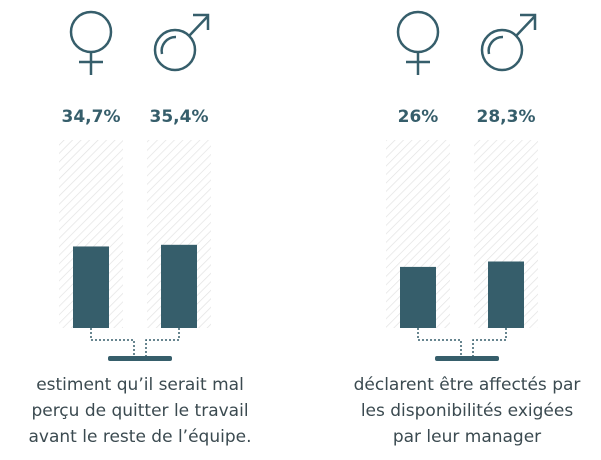  Describe the element at coordinates (467, 385) in the screenshot. I see `caption: déclarent être affectés par` at that location.